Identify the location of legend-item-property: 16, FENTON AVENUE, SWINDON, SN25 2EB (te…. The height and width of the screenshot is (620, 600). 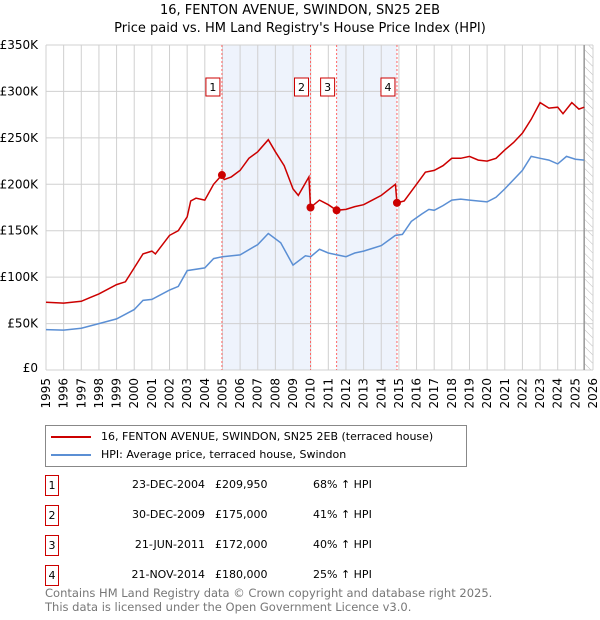
(253, 437).